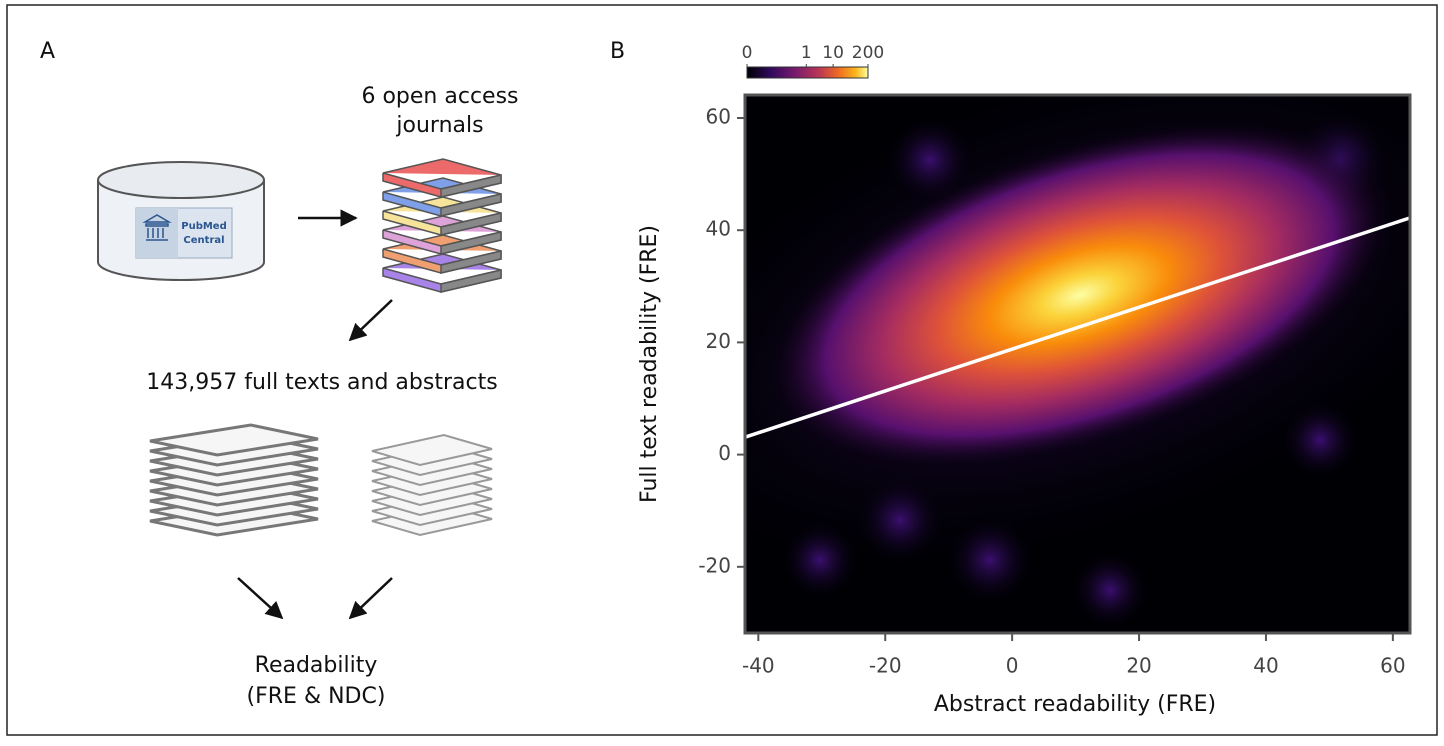 Image resolution: width=1444 pixels, height=746 pixels. I want to click on journal-stack, so click(442, 225).